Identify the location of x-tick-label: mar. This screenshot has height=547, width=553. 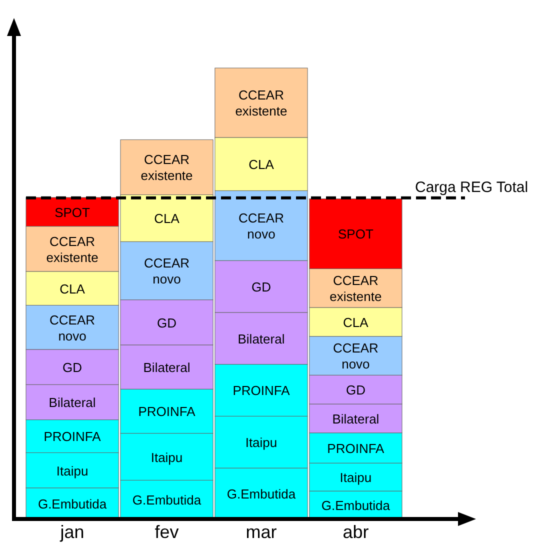
(261, 532).